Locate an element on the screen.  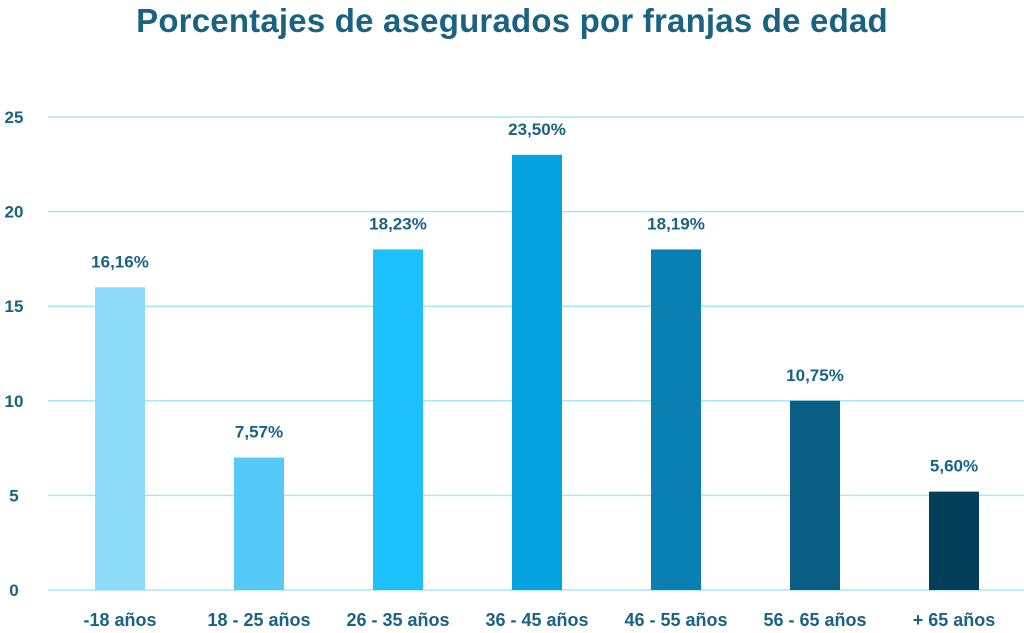
y-axis-ticks: 0 5 10 15 20 25 is located at coordinates (14, 354).